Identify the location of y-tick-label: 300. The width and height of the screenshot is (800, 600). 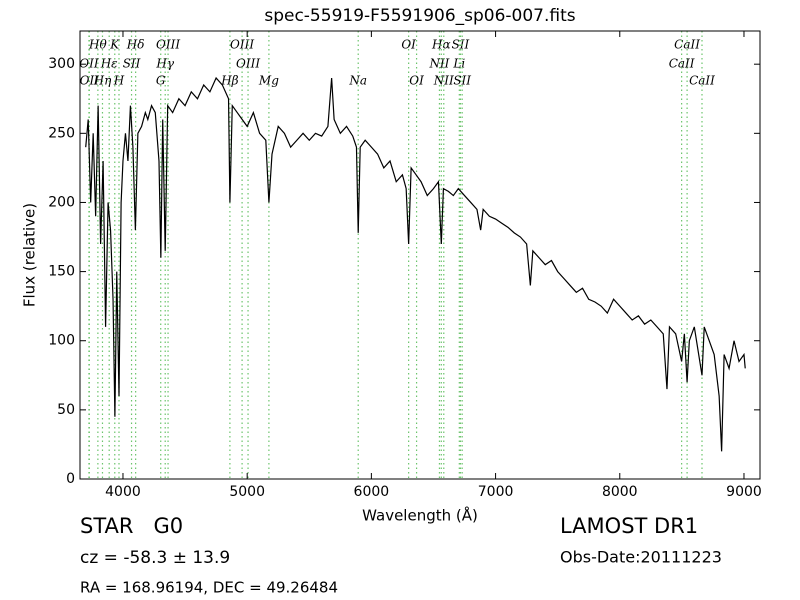
(61, 64).